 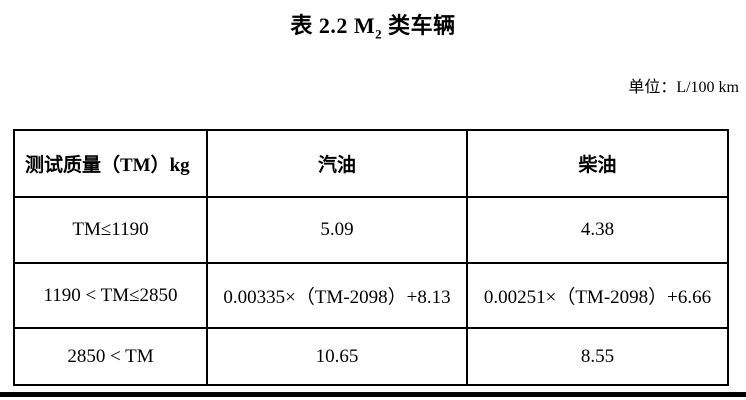 I want to click on cell-diesel-value: 8.55, so click(x=597, y=356).